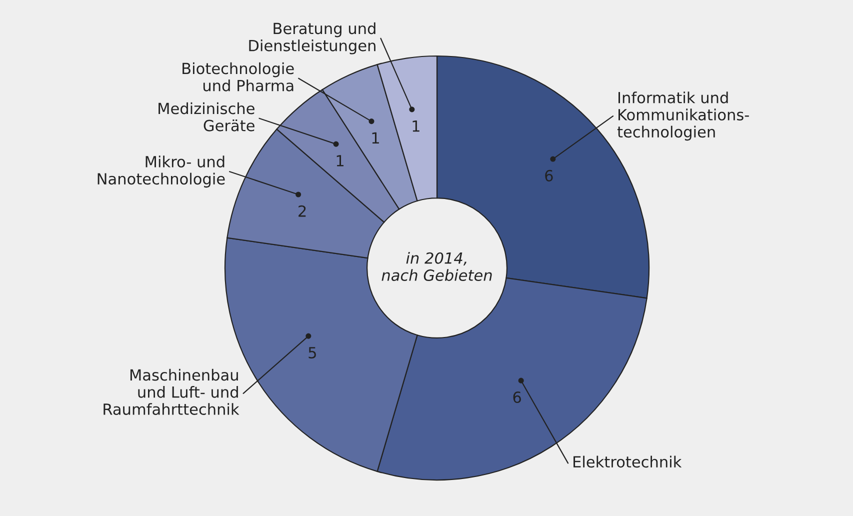 This screenshot has width=853, height=516. I want to click on data-label: 2, so click(302, 211).